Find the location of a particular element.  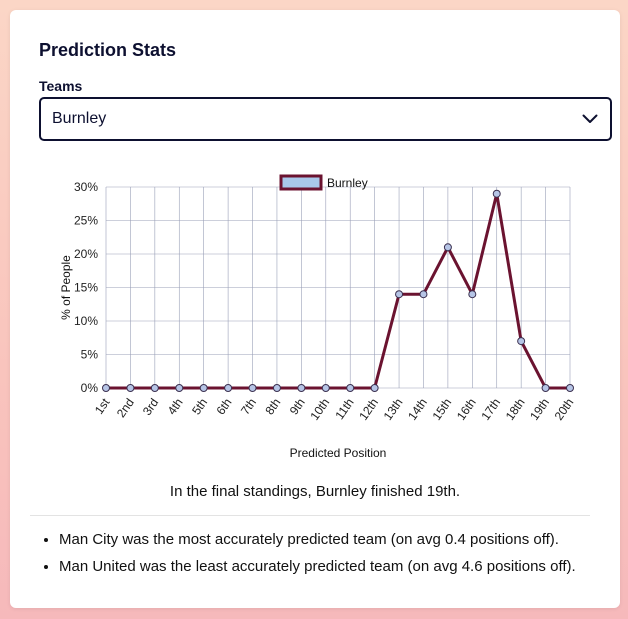

teams-label: Teams is located at coordinates (61, 86).